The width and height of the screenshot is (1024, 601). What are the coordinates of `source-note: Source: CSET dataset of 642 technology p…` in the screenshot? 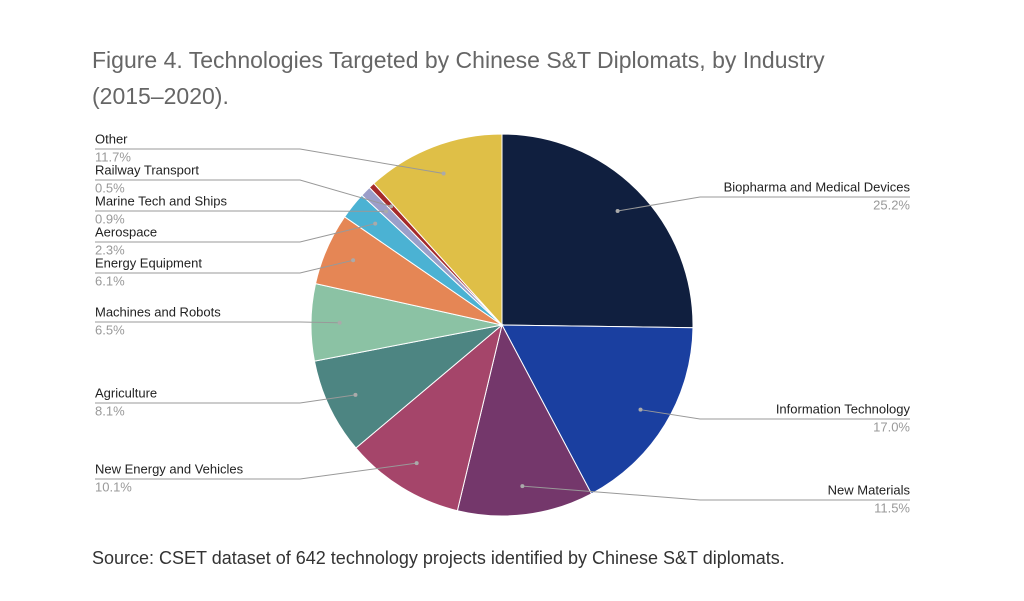 It's located at (438, 558).